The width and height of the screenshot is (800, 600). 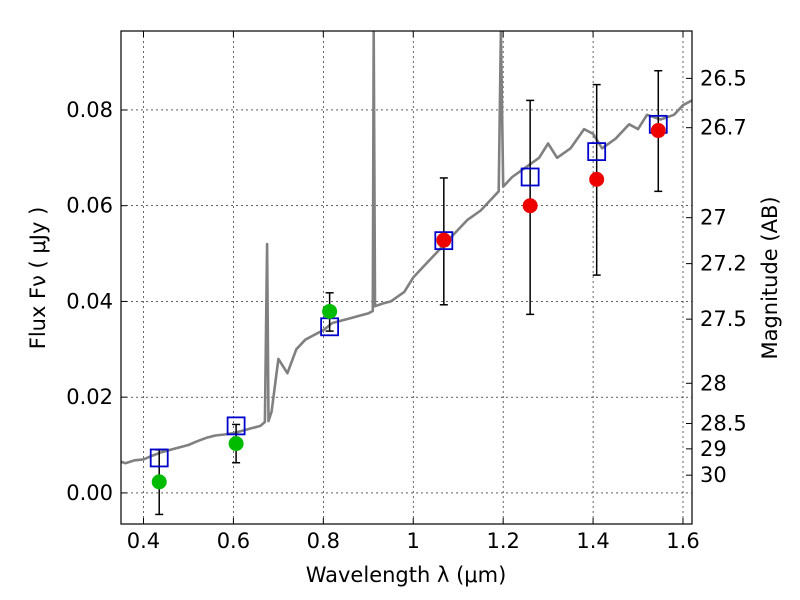 What do you see at coordinates (713, 449) in the screenshot?
I see `y2-tick-label: 29` at bounding box center [713, 449].